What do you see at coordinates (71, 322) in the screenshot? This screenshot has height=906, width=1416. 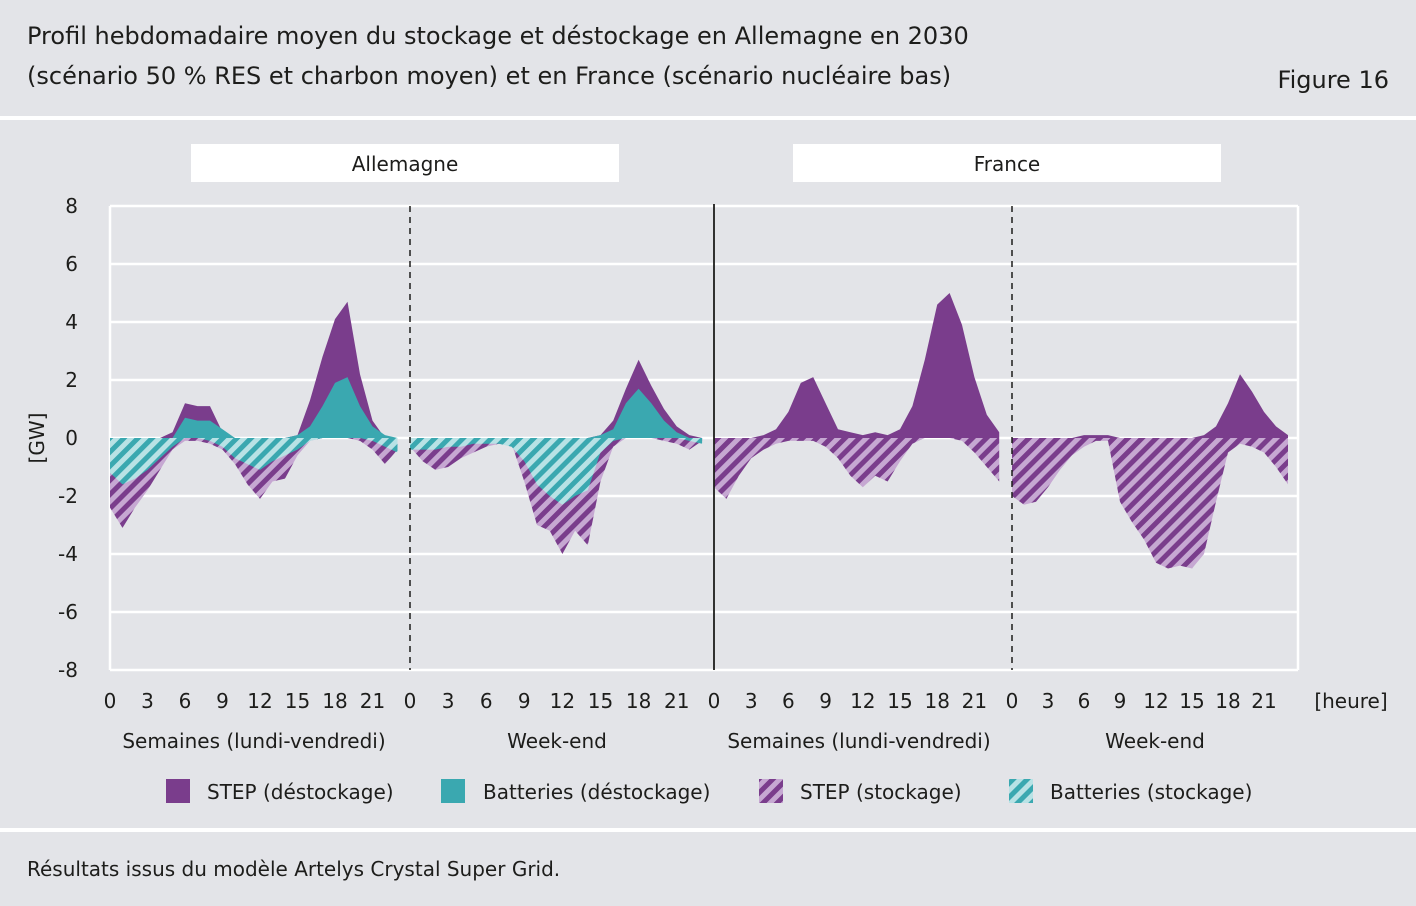 I see `y-tick-label: 4` at bounding box center [71, 322].